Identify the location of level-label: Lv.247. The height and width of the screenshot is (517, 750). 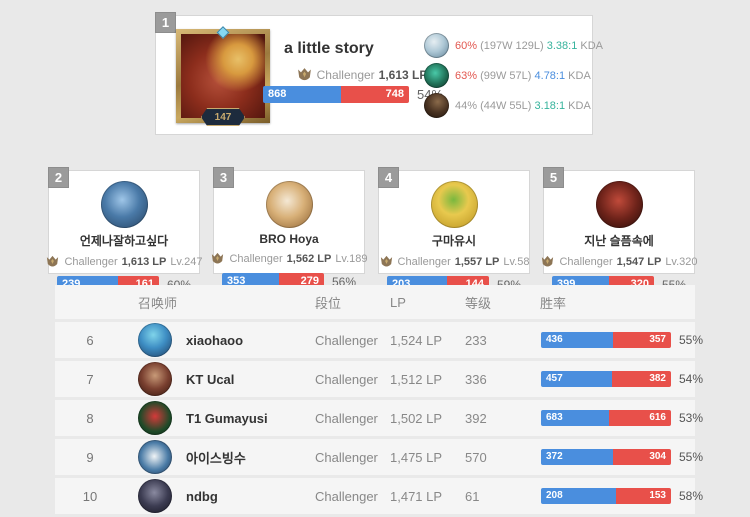
(186, 261).